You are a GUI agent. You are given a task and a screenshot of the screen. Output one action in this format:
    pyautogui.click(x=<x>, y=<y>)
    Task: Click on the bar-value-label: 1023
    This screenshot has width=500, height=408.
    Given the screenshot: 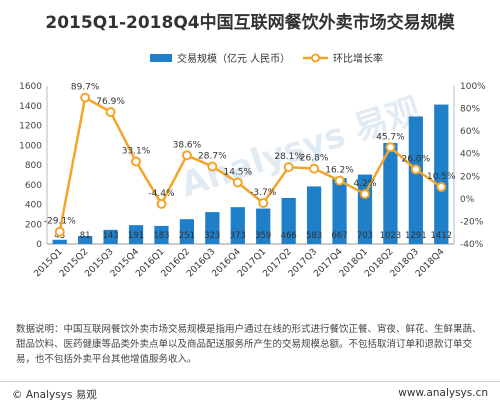 What is the action you would take?
    pyautogui.click(x=391, y=236)
    